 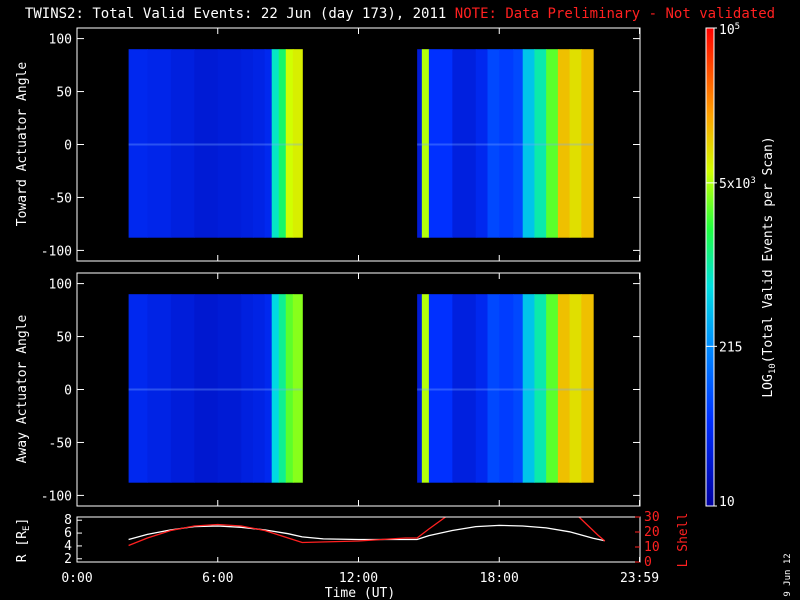 I want to click on colorbar-scale, so click(x=710, y=267).